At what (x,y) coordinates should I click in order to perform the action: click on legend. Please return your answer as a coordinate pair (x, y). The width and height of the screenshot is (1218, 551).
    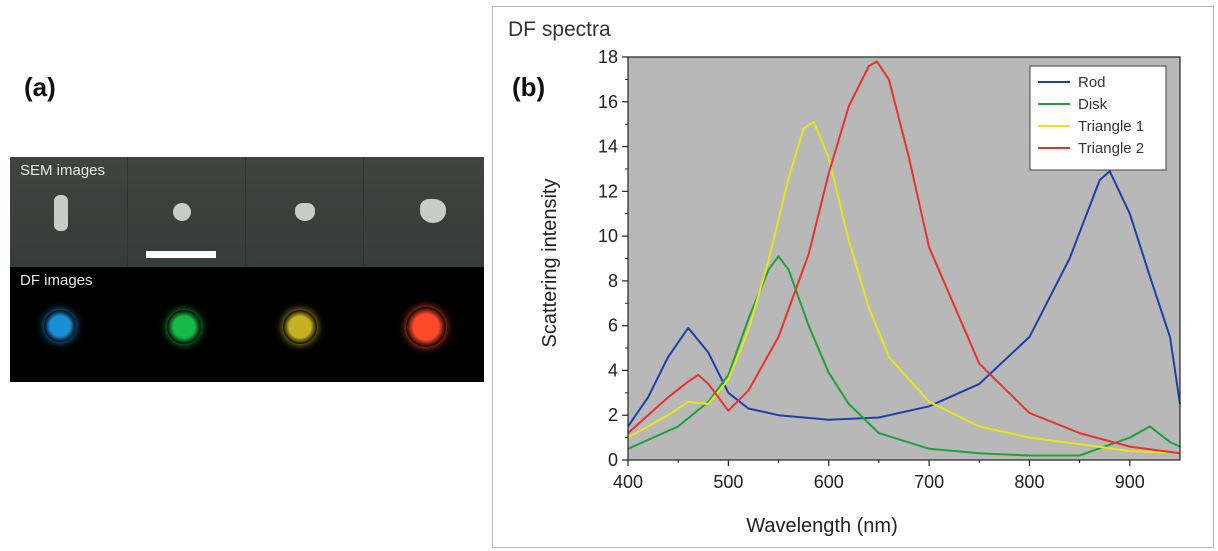
    Looking at the image, I should click on (1098, 118).